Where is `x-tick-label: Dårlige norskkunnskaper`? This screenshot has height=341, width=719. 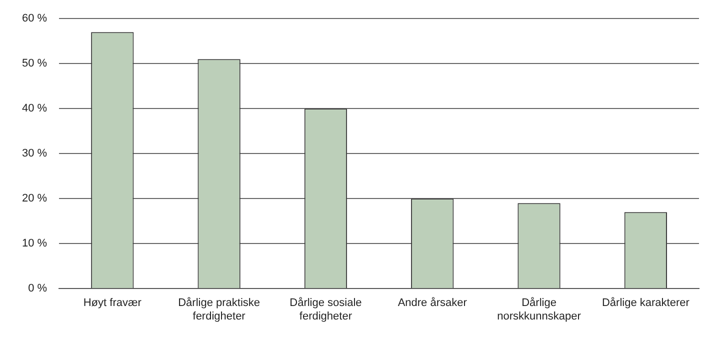
x-tick-label: Dårlige norskkunnskaper is located at coordinates (539, 309).